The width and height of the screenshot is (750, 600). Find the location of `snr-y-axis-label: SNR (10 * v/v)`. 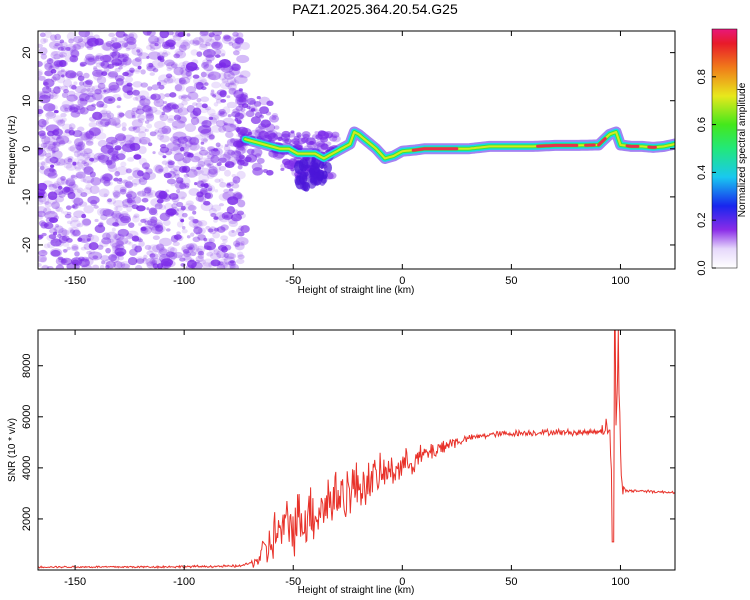

snr-y-axis-label: SNR (10 * v/v) is located at coordinates (12, 450).